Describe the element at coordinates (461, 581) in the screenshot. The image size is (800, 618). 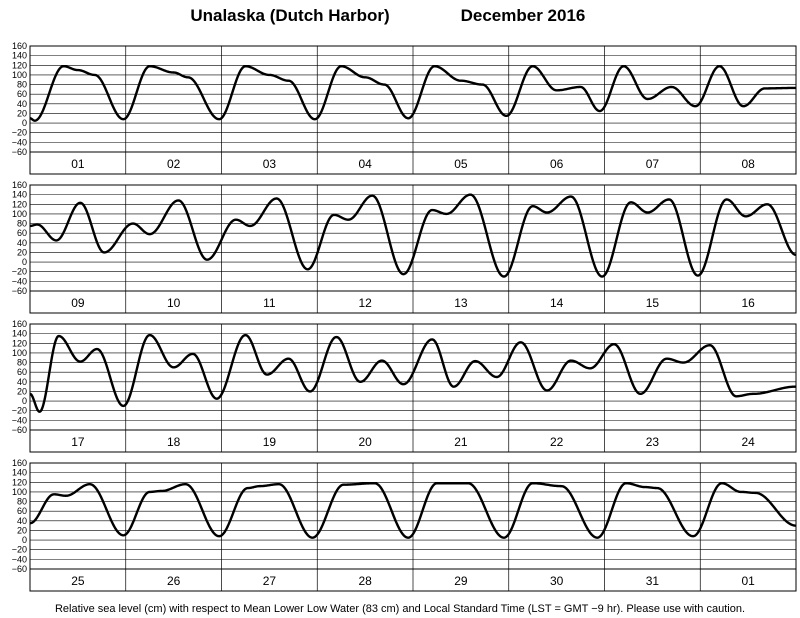
I see `day-label: 29` at that location.